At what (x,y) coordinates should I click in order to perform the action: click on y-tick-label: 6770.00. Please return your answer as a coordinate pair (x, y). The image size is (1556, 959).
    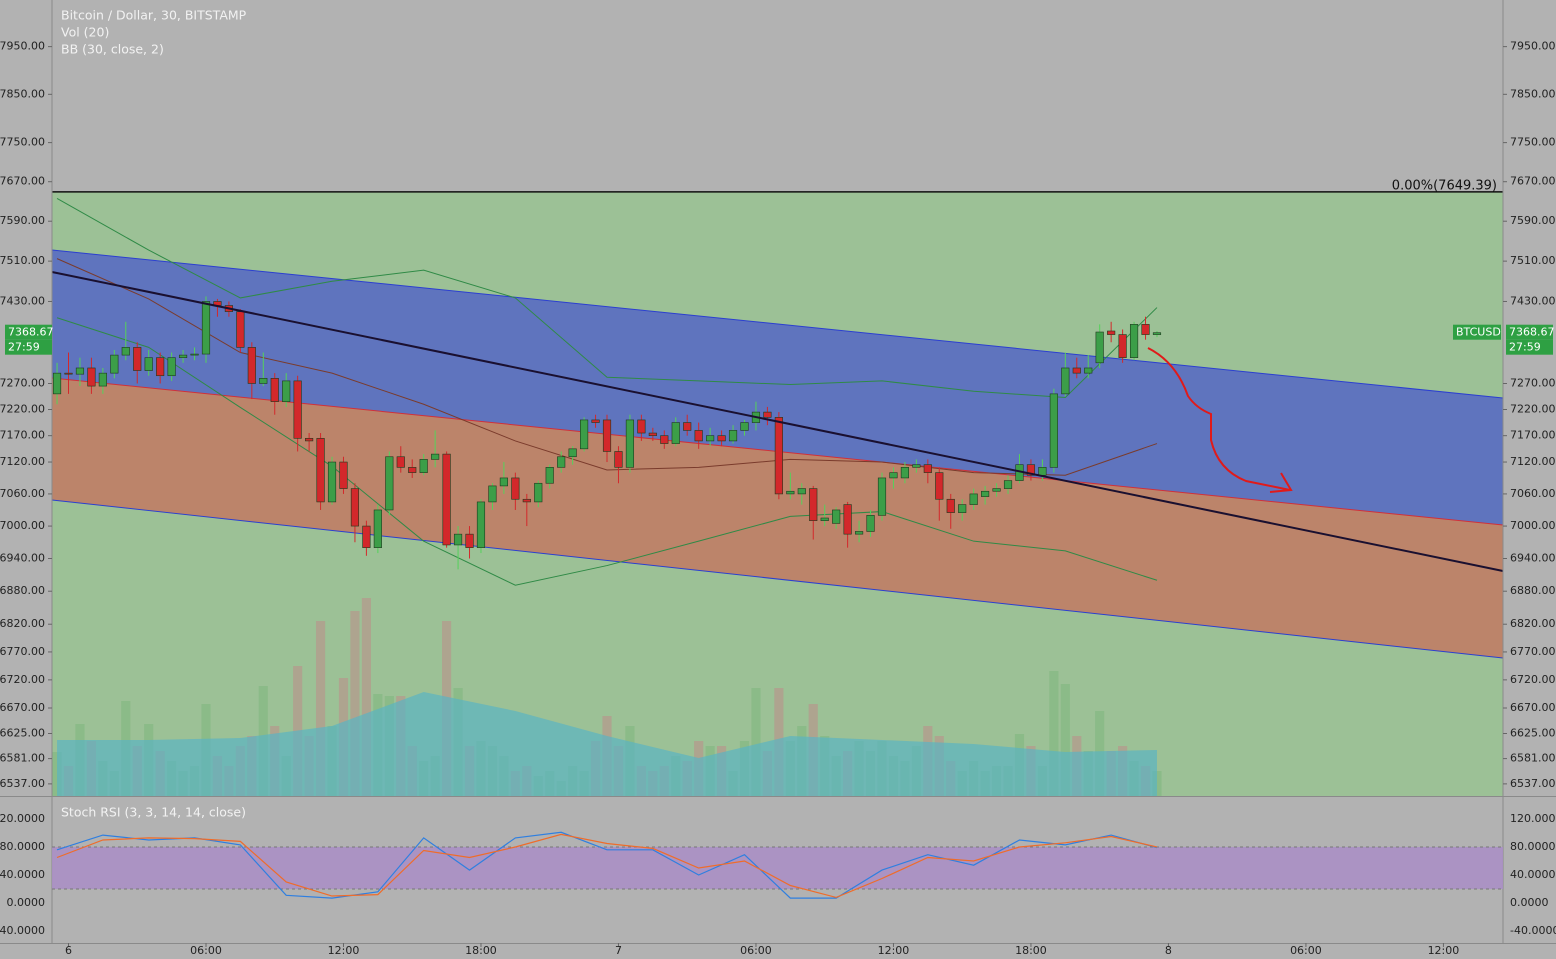
    Looking at the image, I should click on (22, 651).